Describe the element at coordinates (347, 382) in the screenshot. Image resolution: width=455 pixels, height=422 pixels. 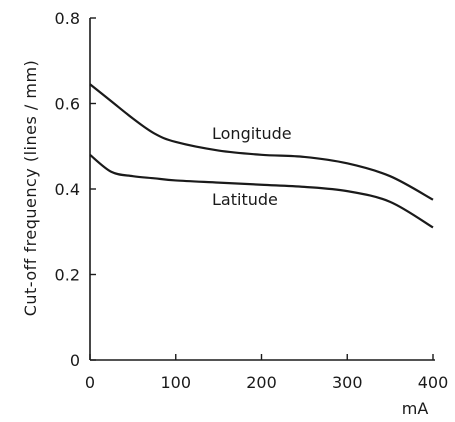
I see `x-tick-label: 300` at that location.